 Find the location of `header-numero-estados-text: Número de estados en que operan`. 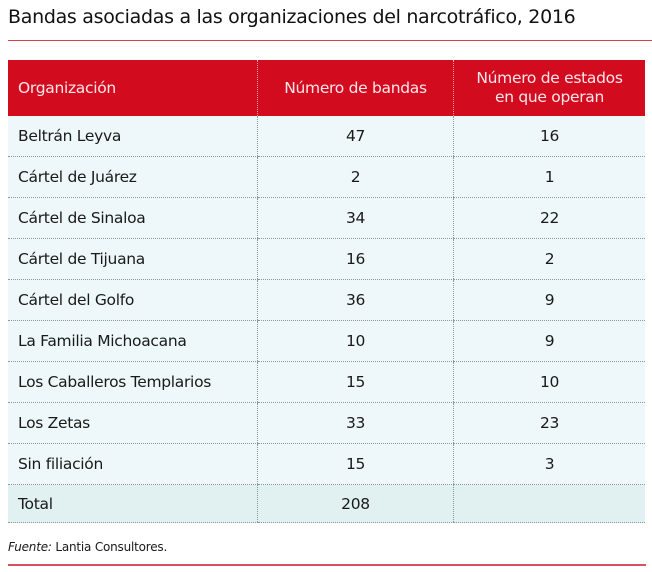

header-numero-estados-text: Número de estados en que operan is located at coordinates (549, 87).